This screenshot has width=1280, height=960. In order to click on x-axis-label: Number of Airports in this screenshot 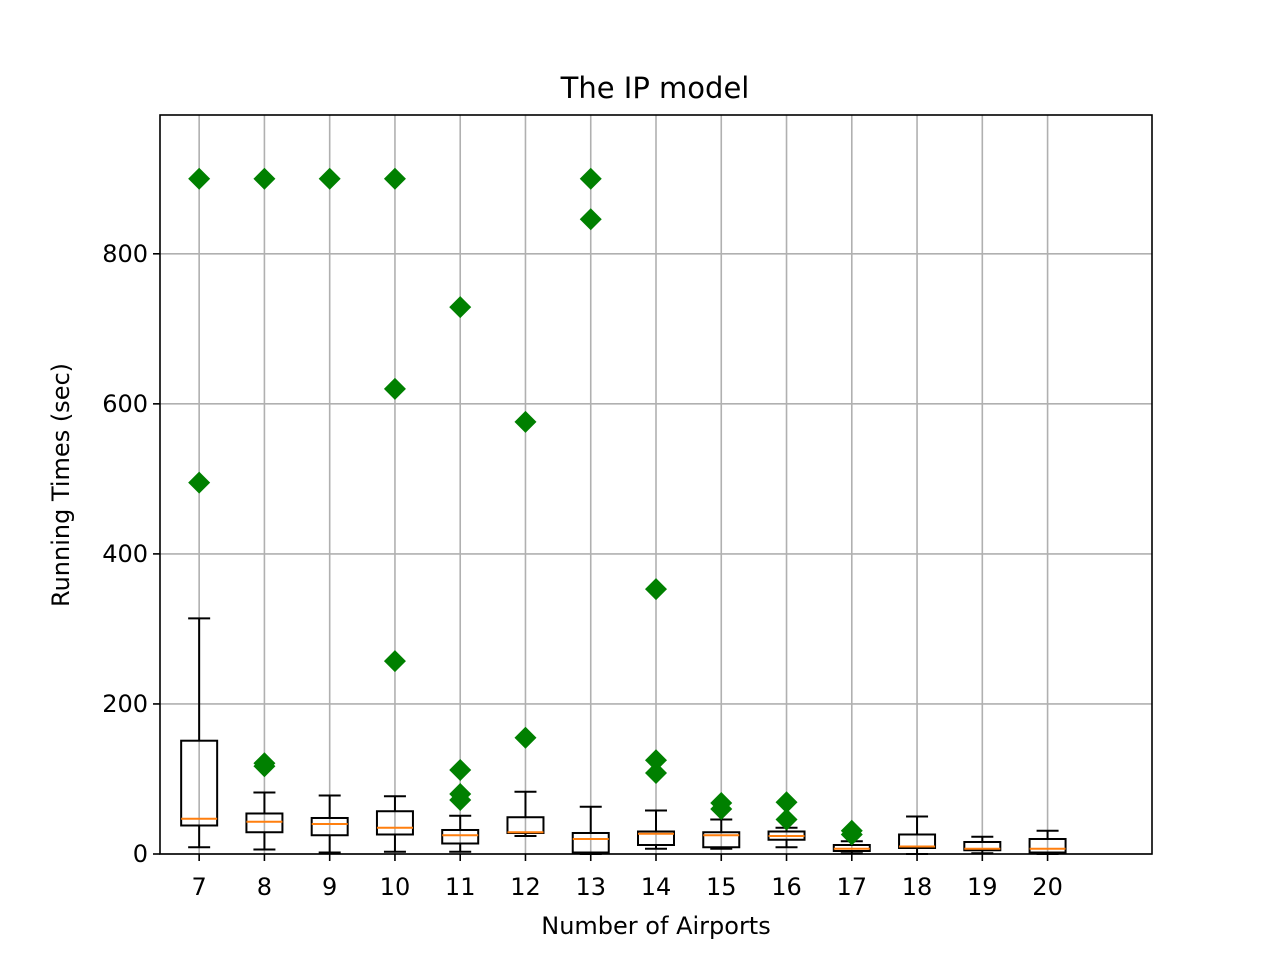, I will do `click(655, 926)`.